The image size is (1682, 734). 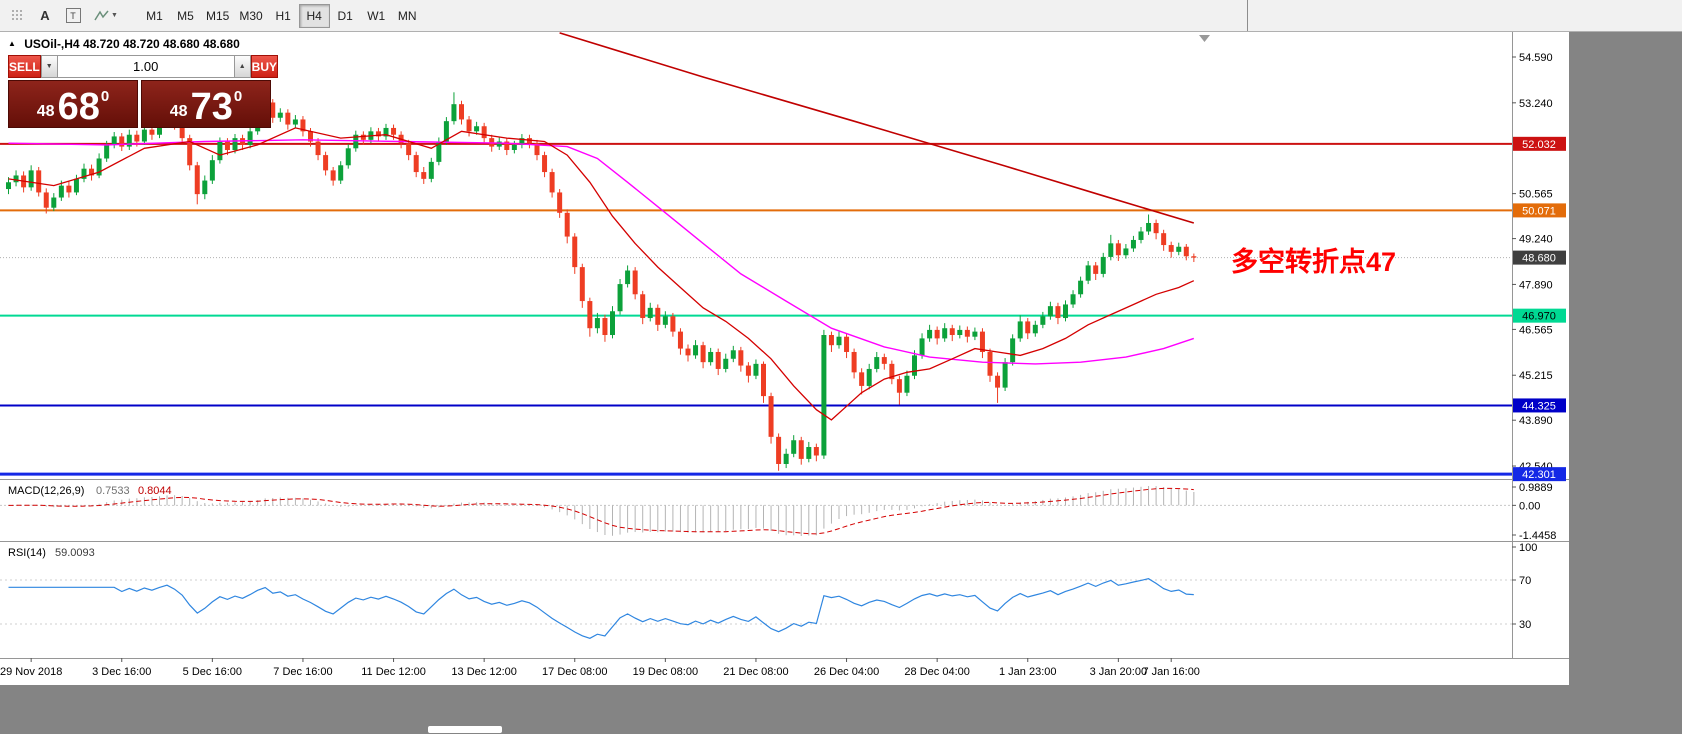 What do you see at coordinates (145, 66) in the screenshot?
I see `volume-input` at bounding box center [145, 66].